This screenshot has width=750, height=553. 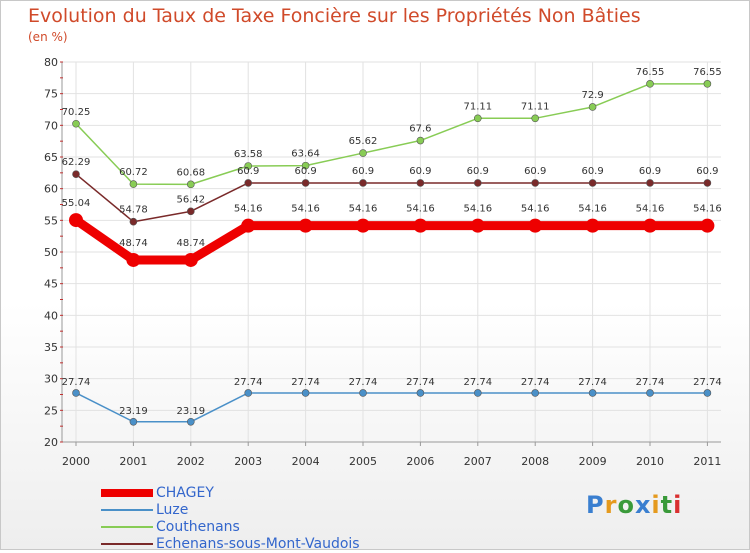 What do you see at coordinates (191, 461) in the screenshot?
I see `x-tick-label: 2002` at bounding box center [191, 461].